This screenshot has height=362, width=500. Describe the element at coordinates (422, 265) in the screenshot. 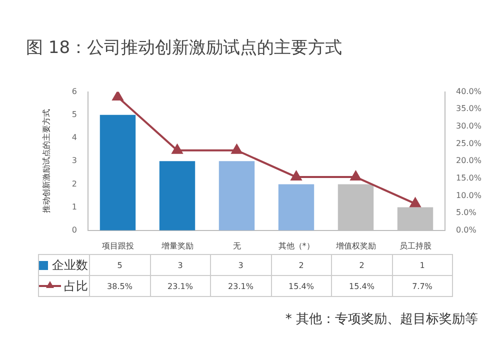

I see `data-label: 1` at that location.